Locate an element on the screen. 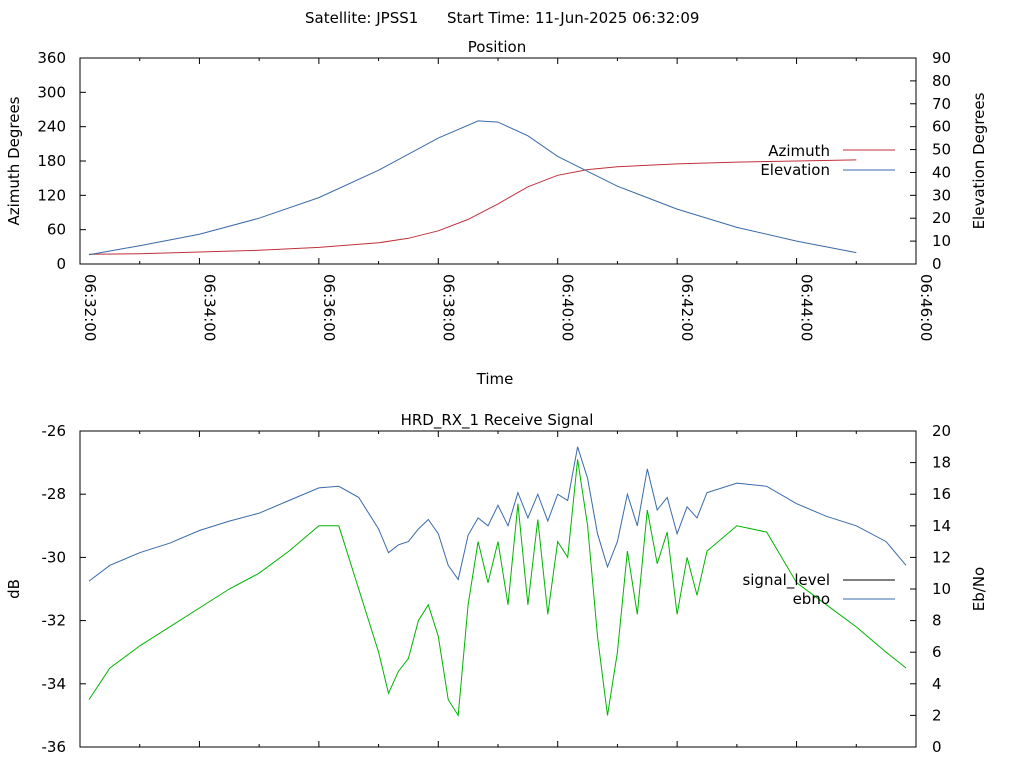 This screenshot has width=1024, height=768. y-tick-label: -26 is located at coordinates (54, 431).